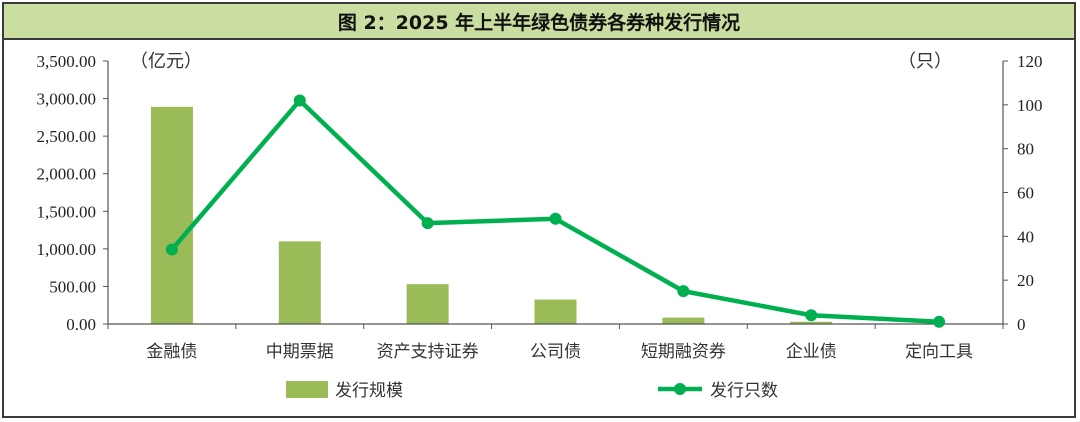 The height and width of the screenshot is (422, 1080). Describe the element at coordinates (171, 352) in the screenshot. I see `category-label: 金融债` at that location.